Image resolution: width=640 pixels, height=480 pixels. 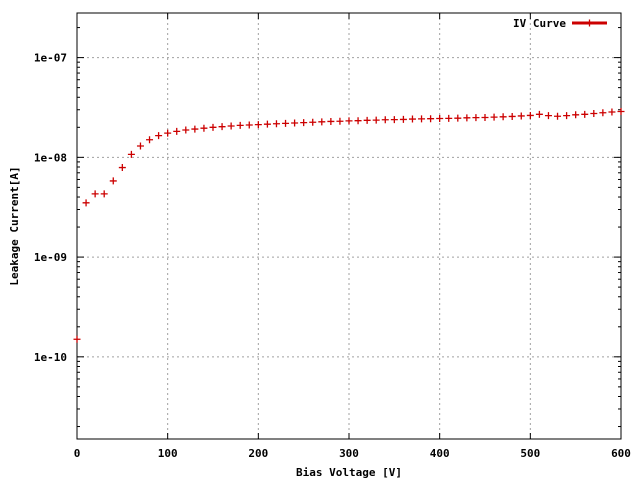 I want to click on x-tick-label: 100, so click(x=168, y=453).